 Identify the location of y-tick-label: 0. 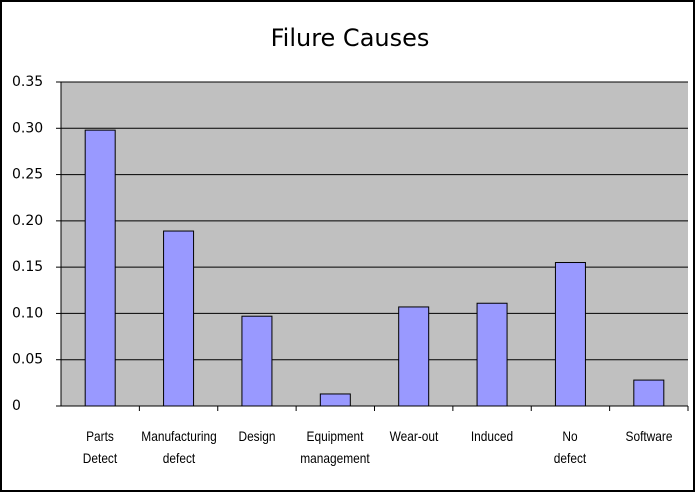
(16, 406).